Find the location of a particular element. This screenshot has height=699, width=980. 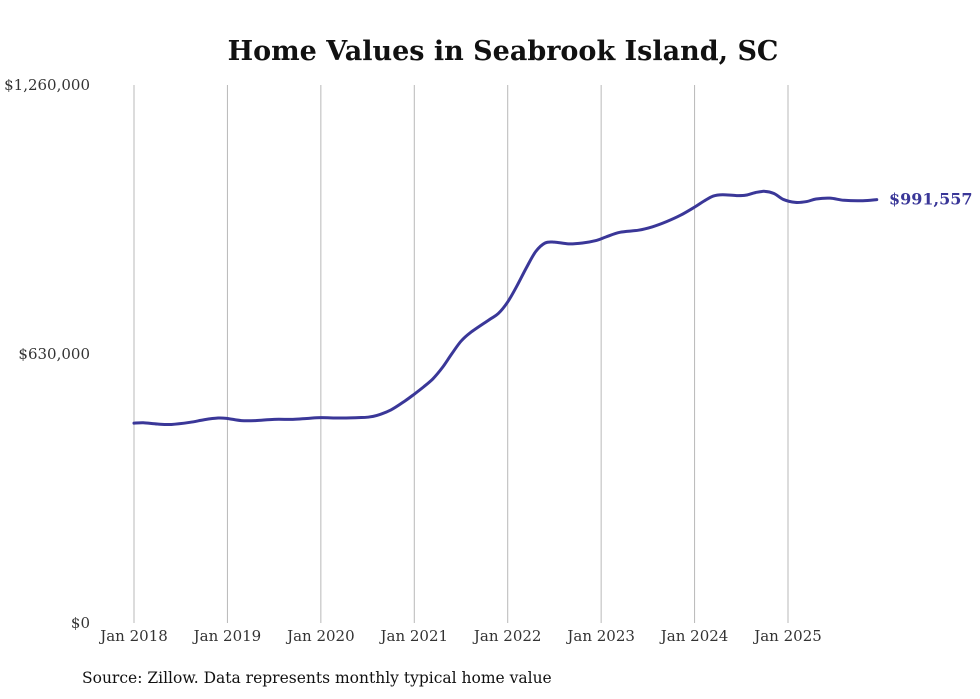

y-tick-label: $1,260,000 is located at coordinates (47, 85).